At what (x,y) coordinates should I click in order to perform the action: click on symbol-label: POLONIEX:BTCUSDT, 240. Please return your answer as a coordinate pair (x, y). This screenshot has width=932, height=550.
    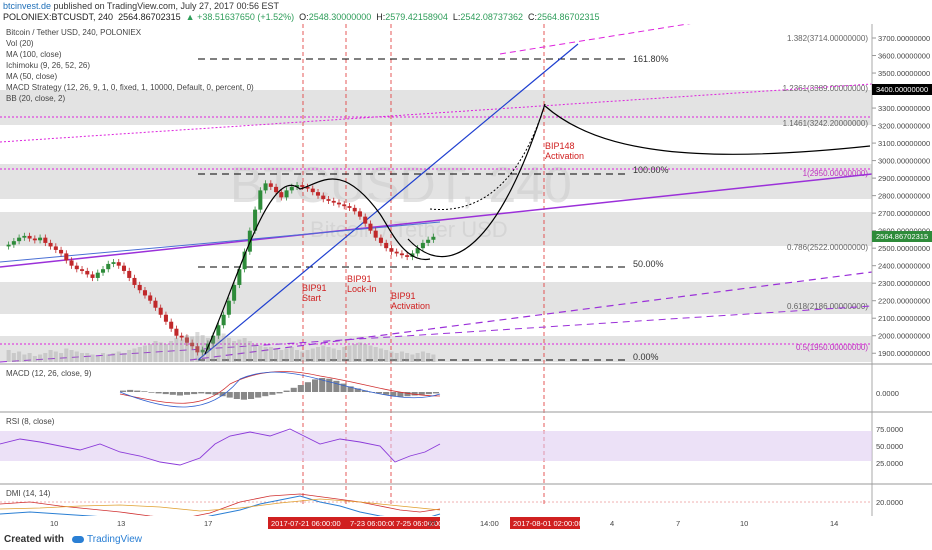
    Looking at the image, I should click on (58, 17).